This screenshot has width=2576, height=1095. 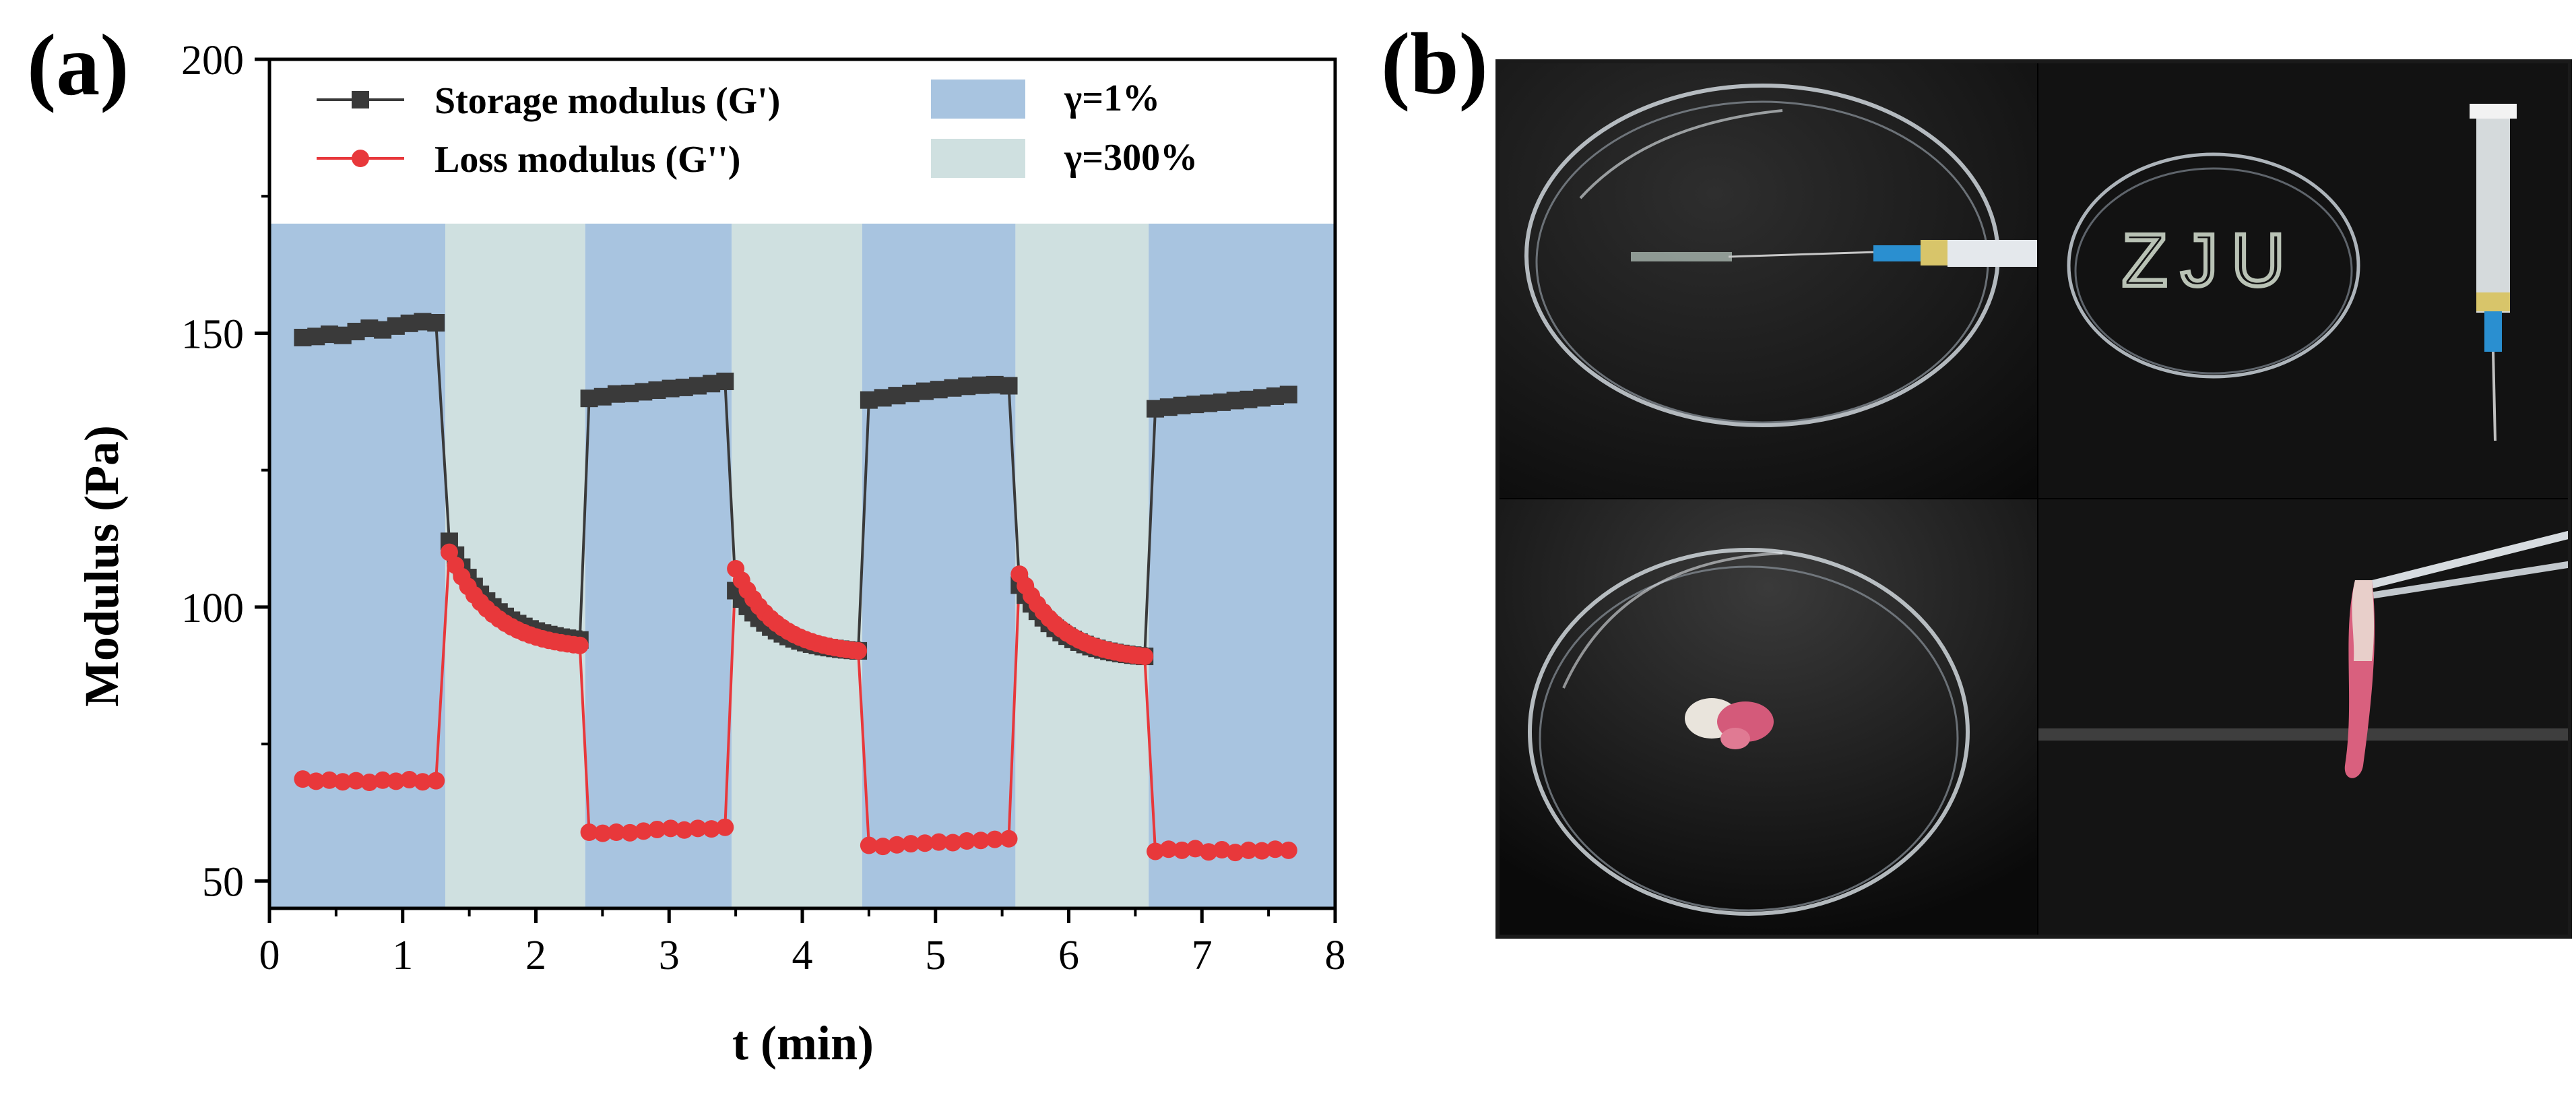 I want to click on x-tick-label: 5, so click(x=936, y=956).